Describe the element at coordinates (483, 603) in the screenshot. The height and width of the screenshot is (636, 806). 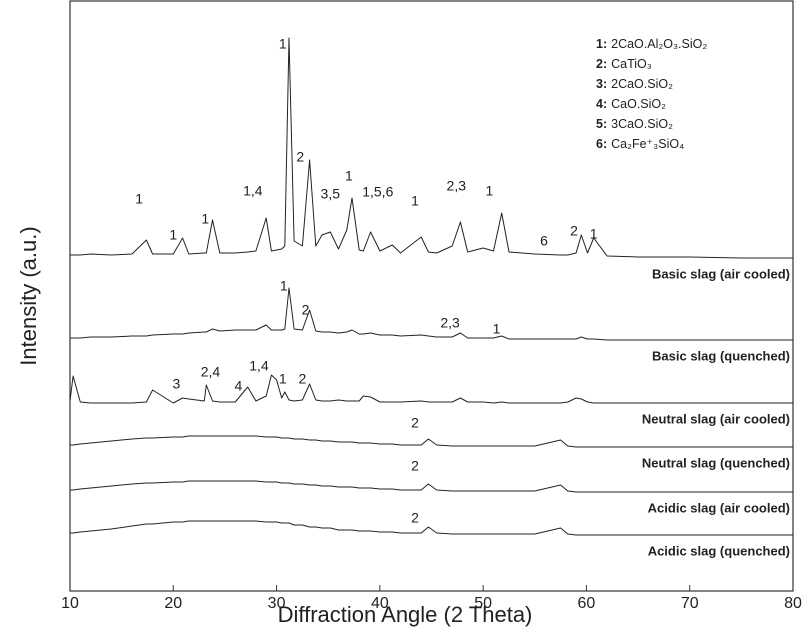
I see `x-tick-label: 50` at that location.